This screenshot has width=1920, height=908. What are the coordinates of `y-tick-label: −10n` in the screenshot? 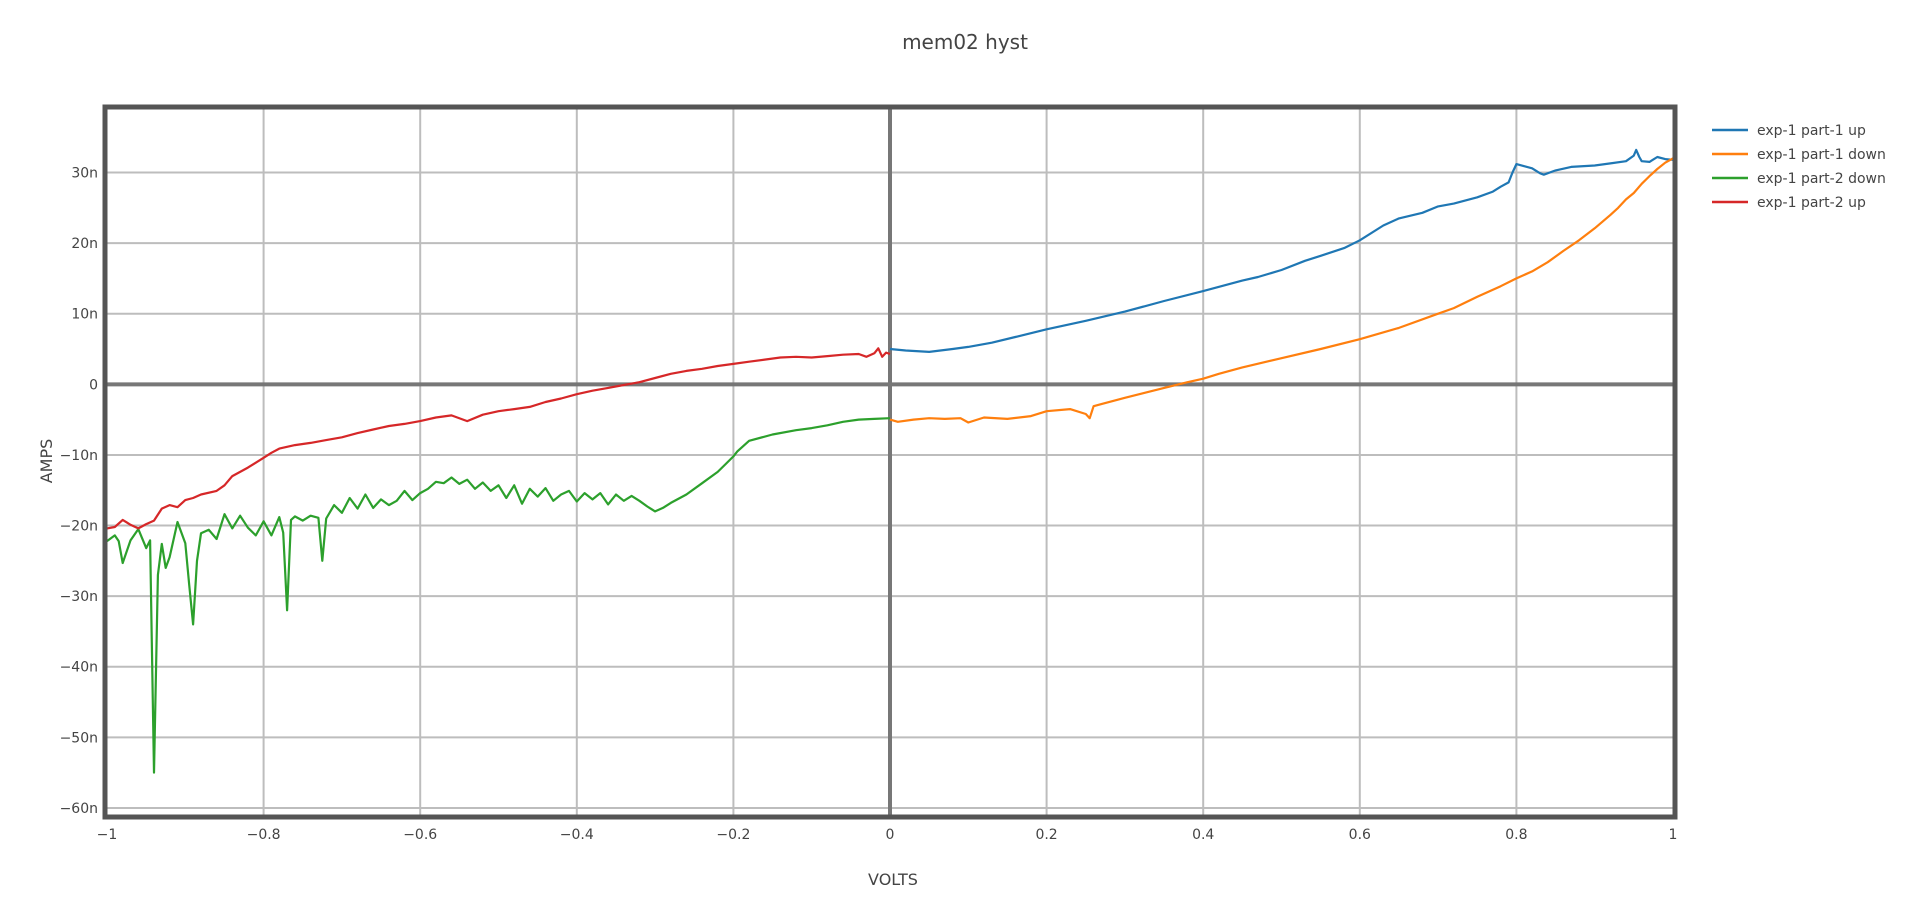 It's located at (79, 456).